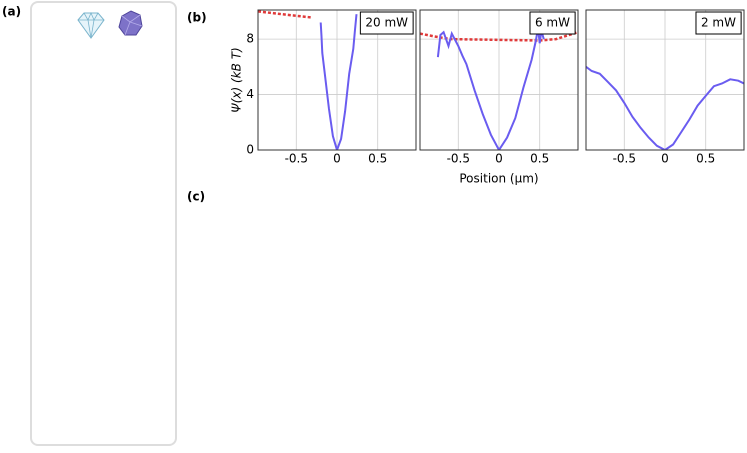  I want to click on crystal-icon, so click(130, 23).